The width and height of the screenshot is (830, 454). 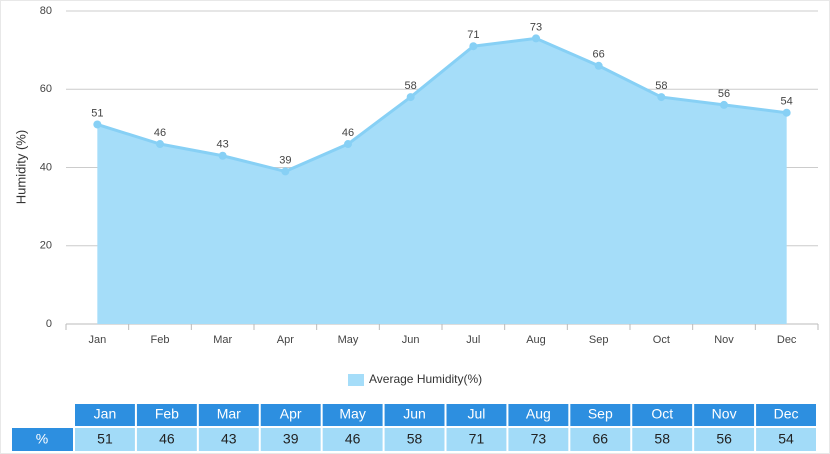 I want to click on x-tick-label: Mar, so click(x=222, y=340).